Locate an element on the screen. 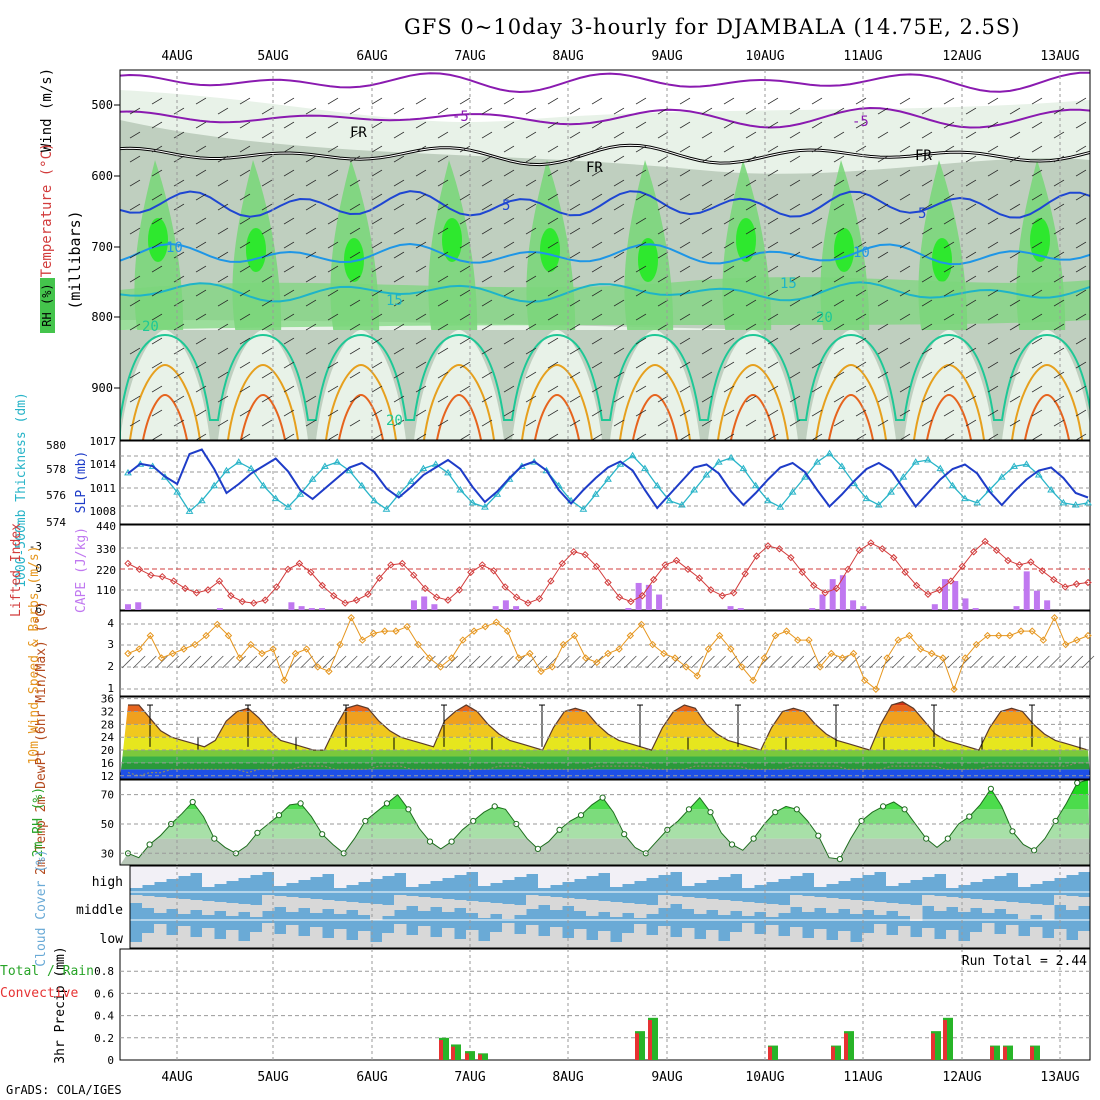 The height and width of the screenshot is (1100, 1100). date-label-top: 11AUG is located at coordinates (862, 56).